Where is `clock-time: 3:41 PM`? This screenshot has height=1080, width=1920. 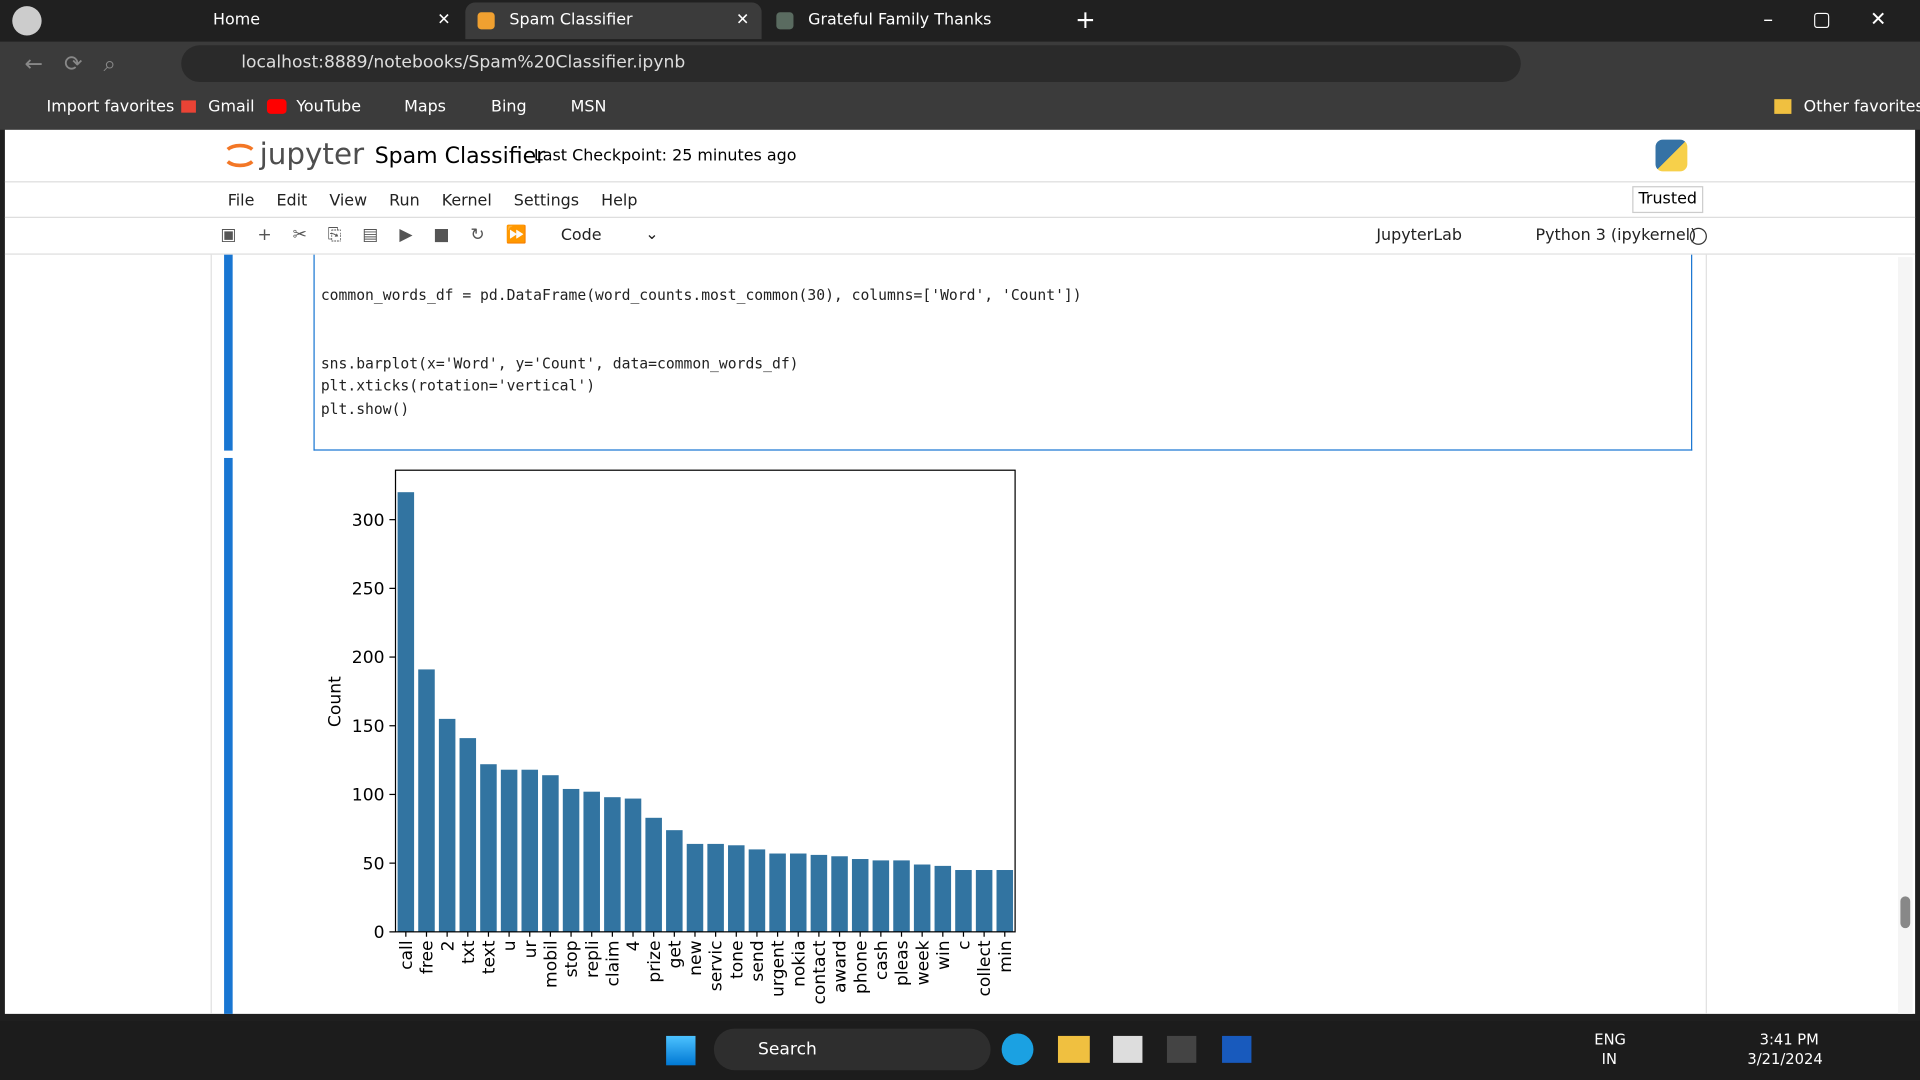
clock-time: 3:41 PM is located at coordinates (1789, 1040).